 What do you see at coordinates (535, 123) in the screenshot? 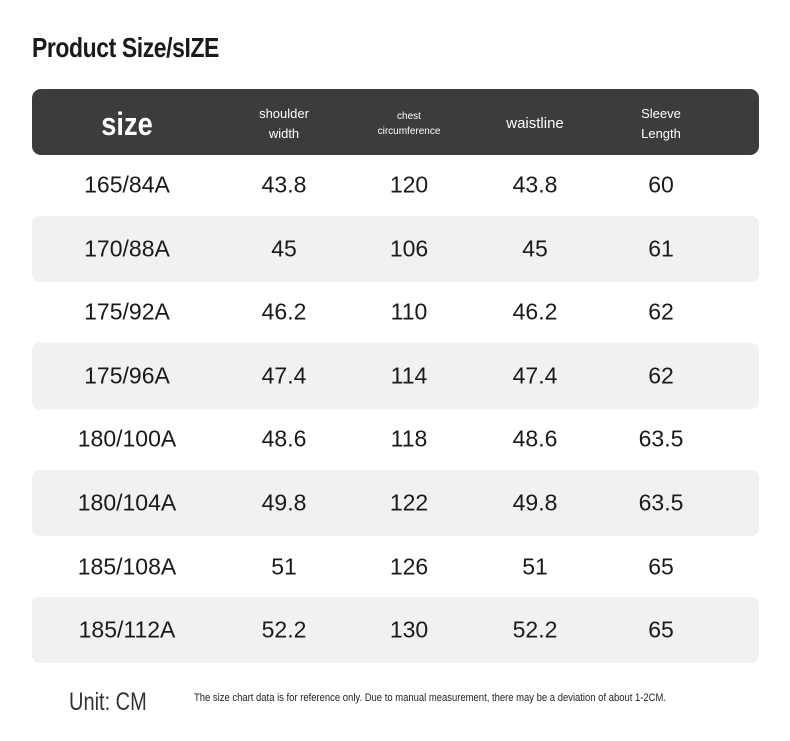
I see `header-cell: waistline` at bounding box center [535, 123].